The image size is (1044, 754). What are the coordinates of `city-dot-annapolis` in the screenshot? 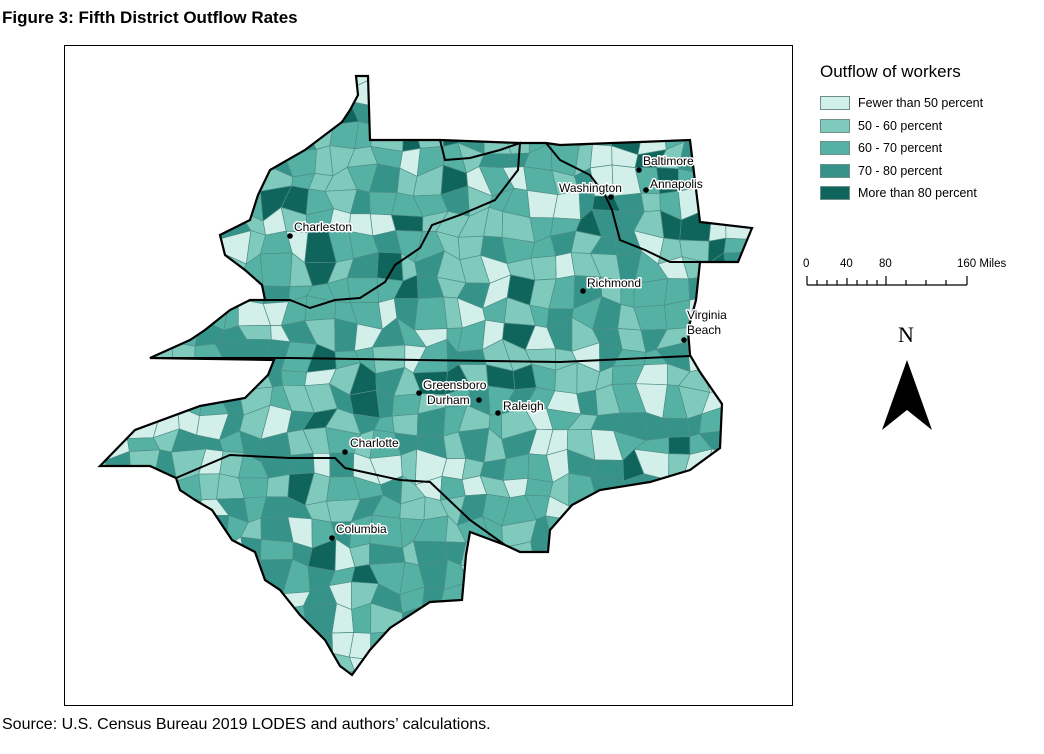 It's located at (646, 190).